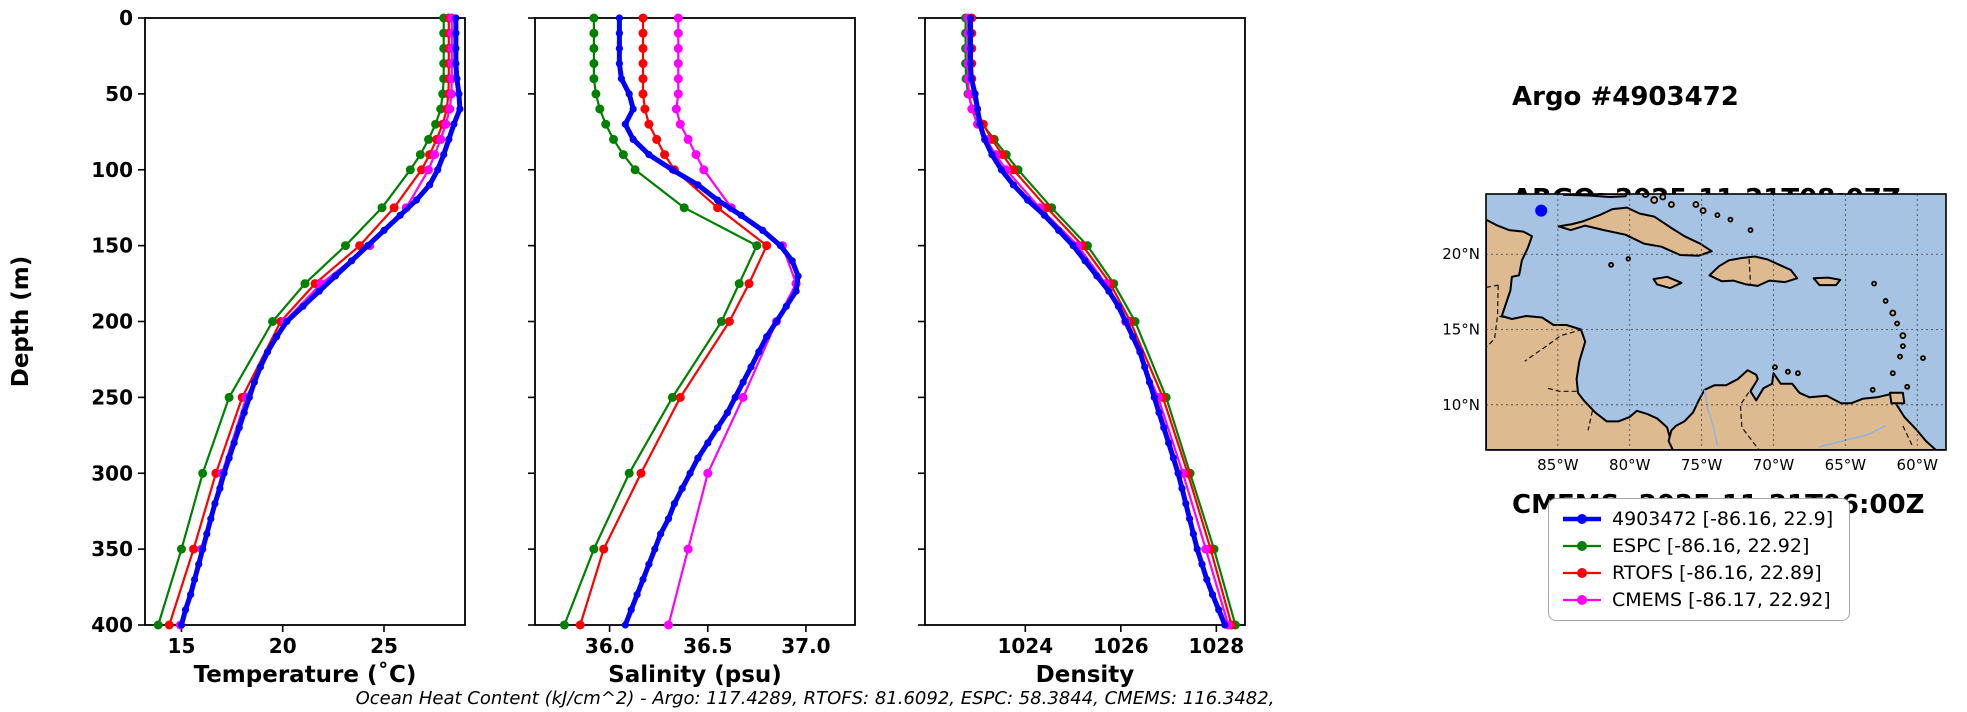 This screenshot has width=1967, height=712. What do you see at coordinates (1697, 573) in the screenshot?
I see `legend-item-rtofs: RTOFS [-86.16, 22.89]` at bounding box center [1697, 573].